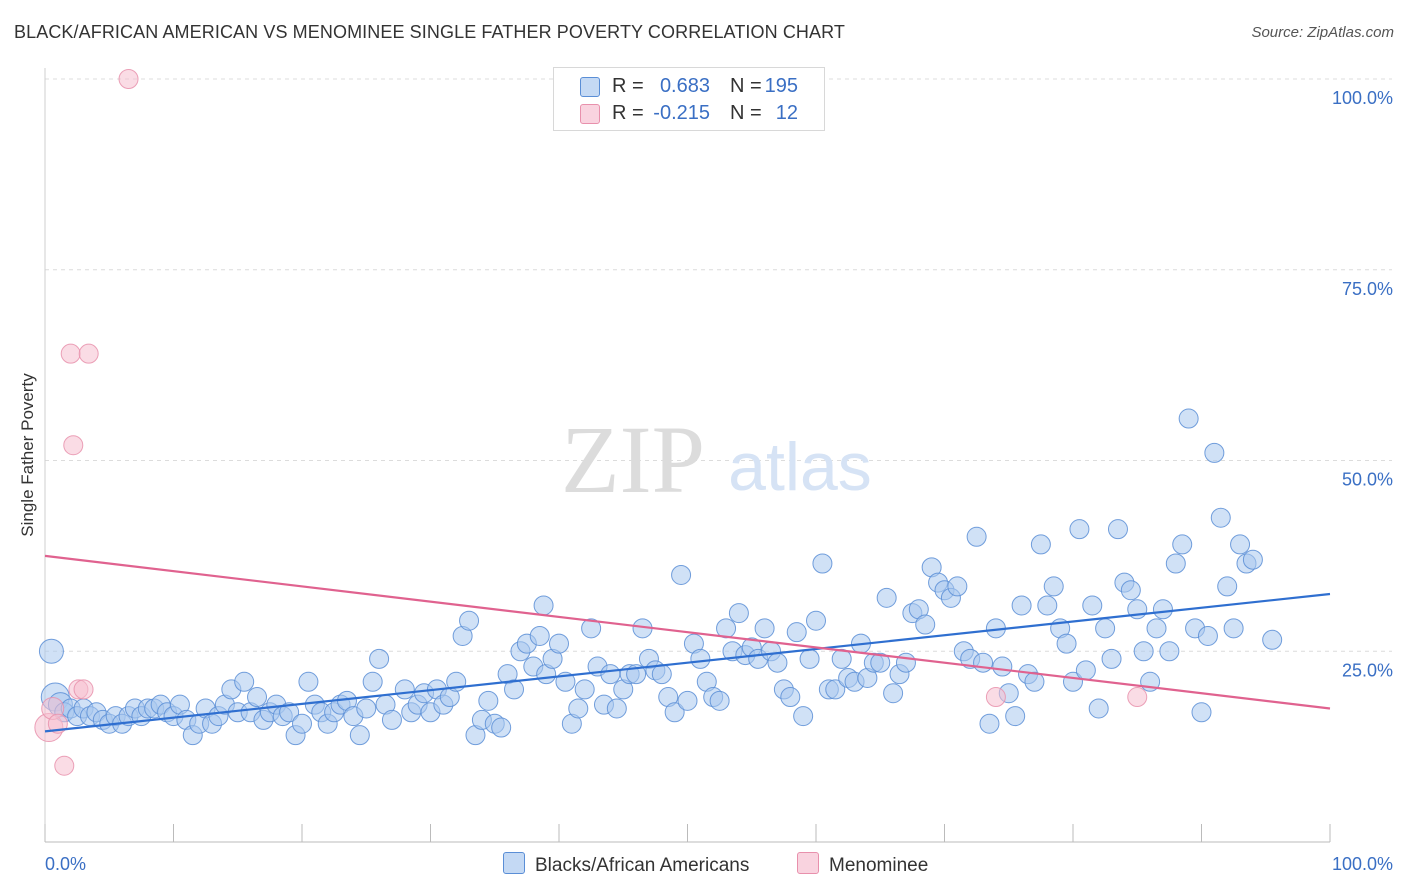 This screenshot has width=1406, height=892. Describe the element at coordinates (781, 86) in the screenshot. I see `legend-n-value: 195` at that location.